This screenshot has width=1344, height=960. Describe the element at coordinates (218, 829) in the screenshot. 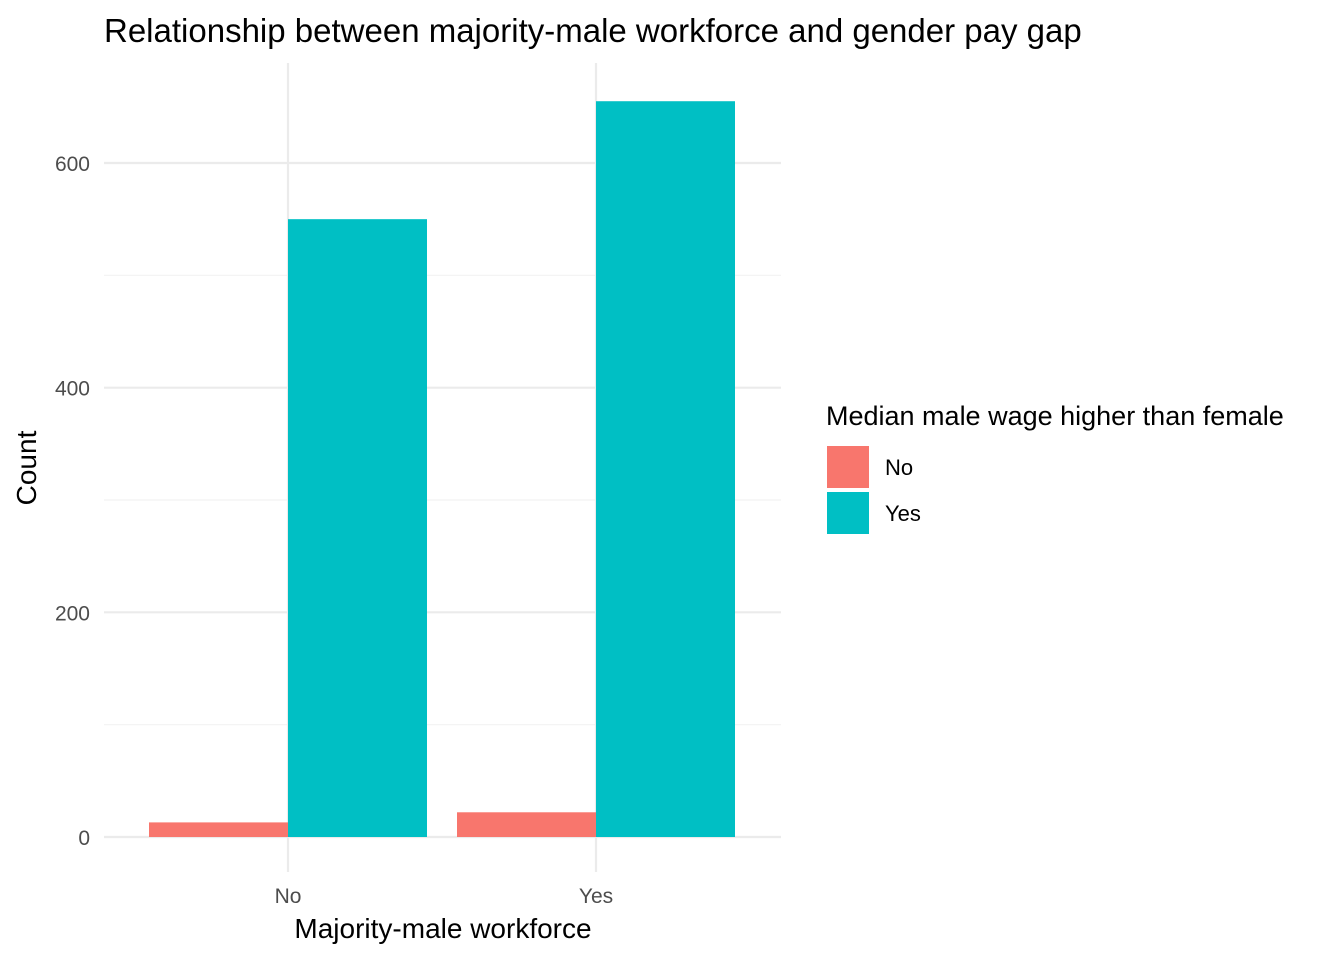

I see `bar-no-series-no` at that location.